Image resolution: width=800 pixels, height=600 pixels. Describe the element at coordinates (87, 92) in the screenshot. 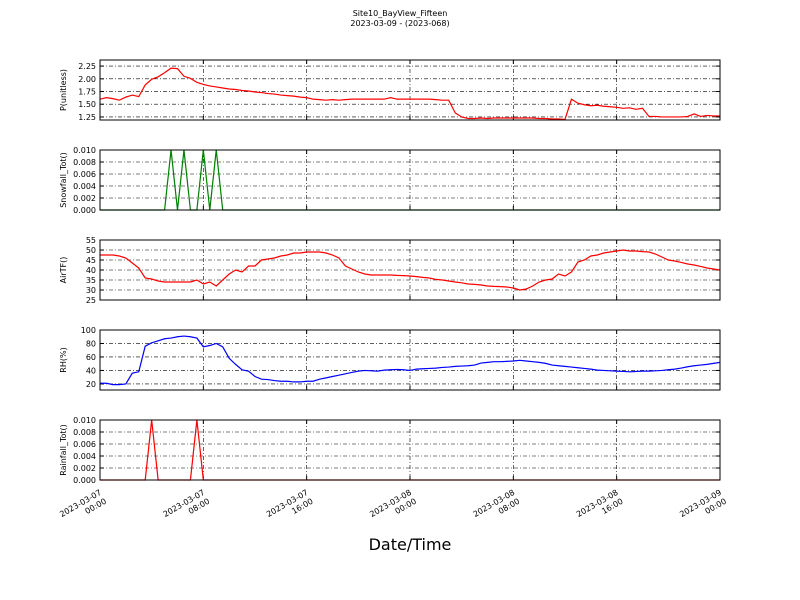

I see `y-tick-label: 1.75` at that location.